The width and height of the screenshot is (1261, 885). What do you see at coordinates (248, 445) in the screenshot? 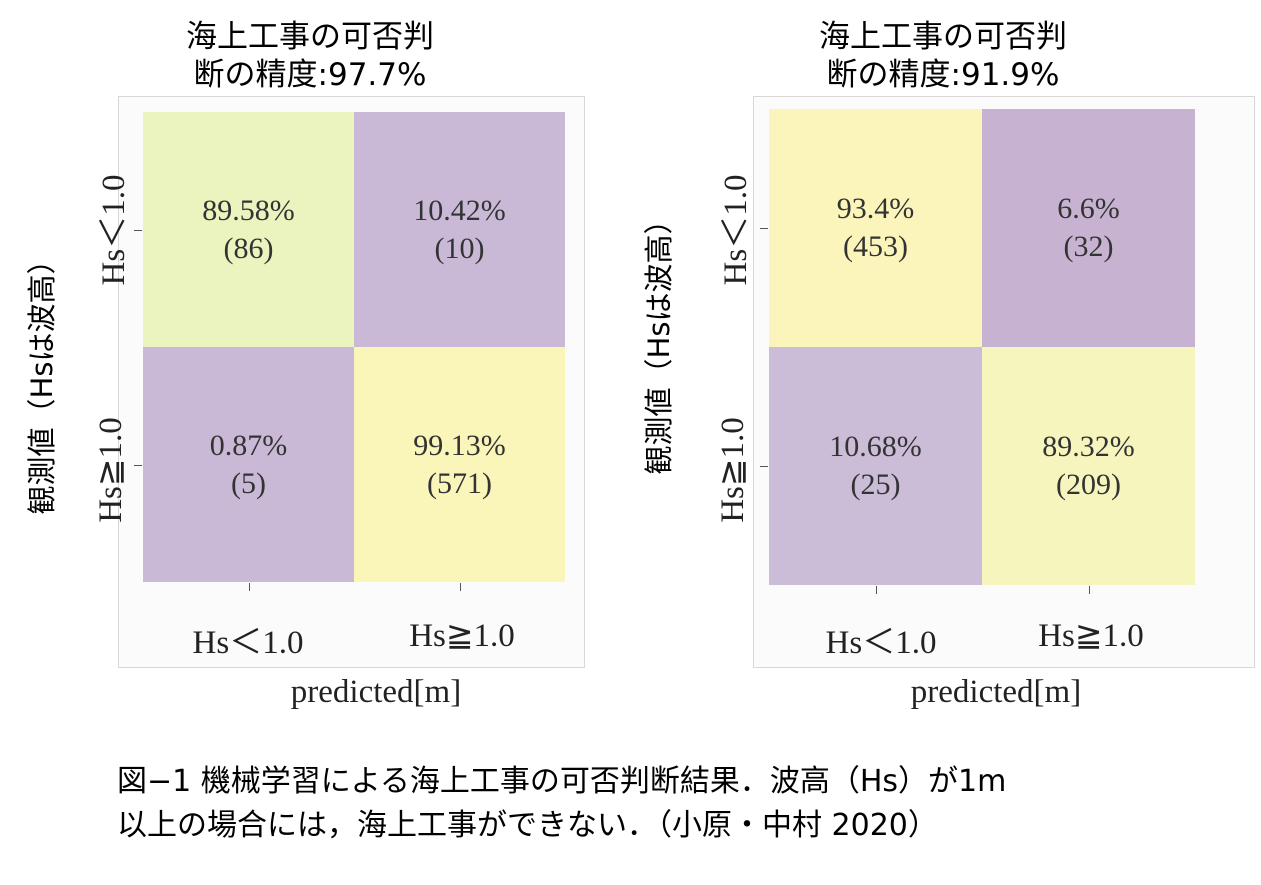
I see `cell-percent-label: 0.87%` at bounding box center [248, 445].